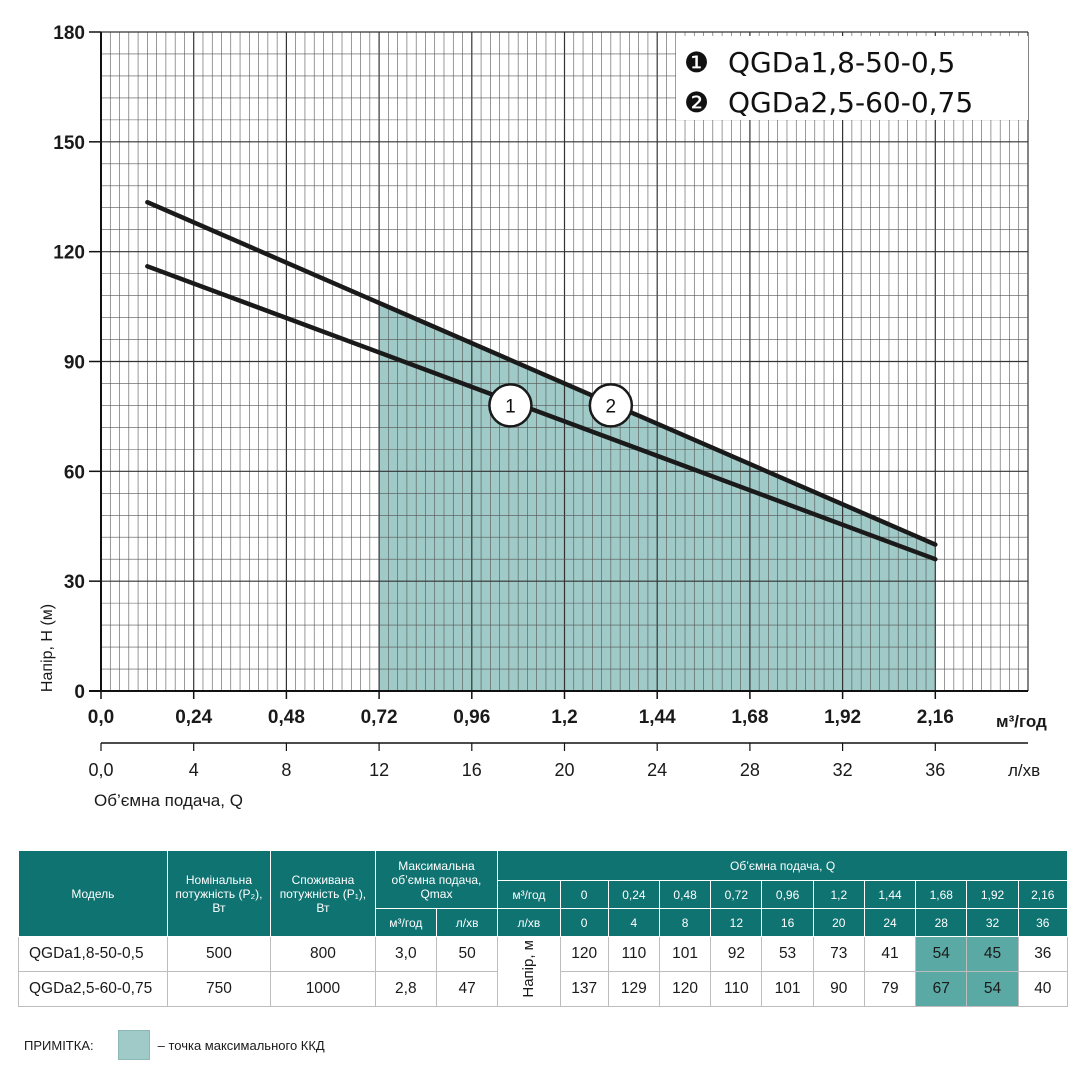 The width and height of the screenshot is (1080, 1080). What do you see at coordinates (1021, 721) in the screenshot?
I see `x-unit-label: м³/год` at bounding box center [1021, 721].